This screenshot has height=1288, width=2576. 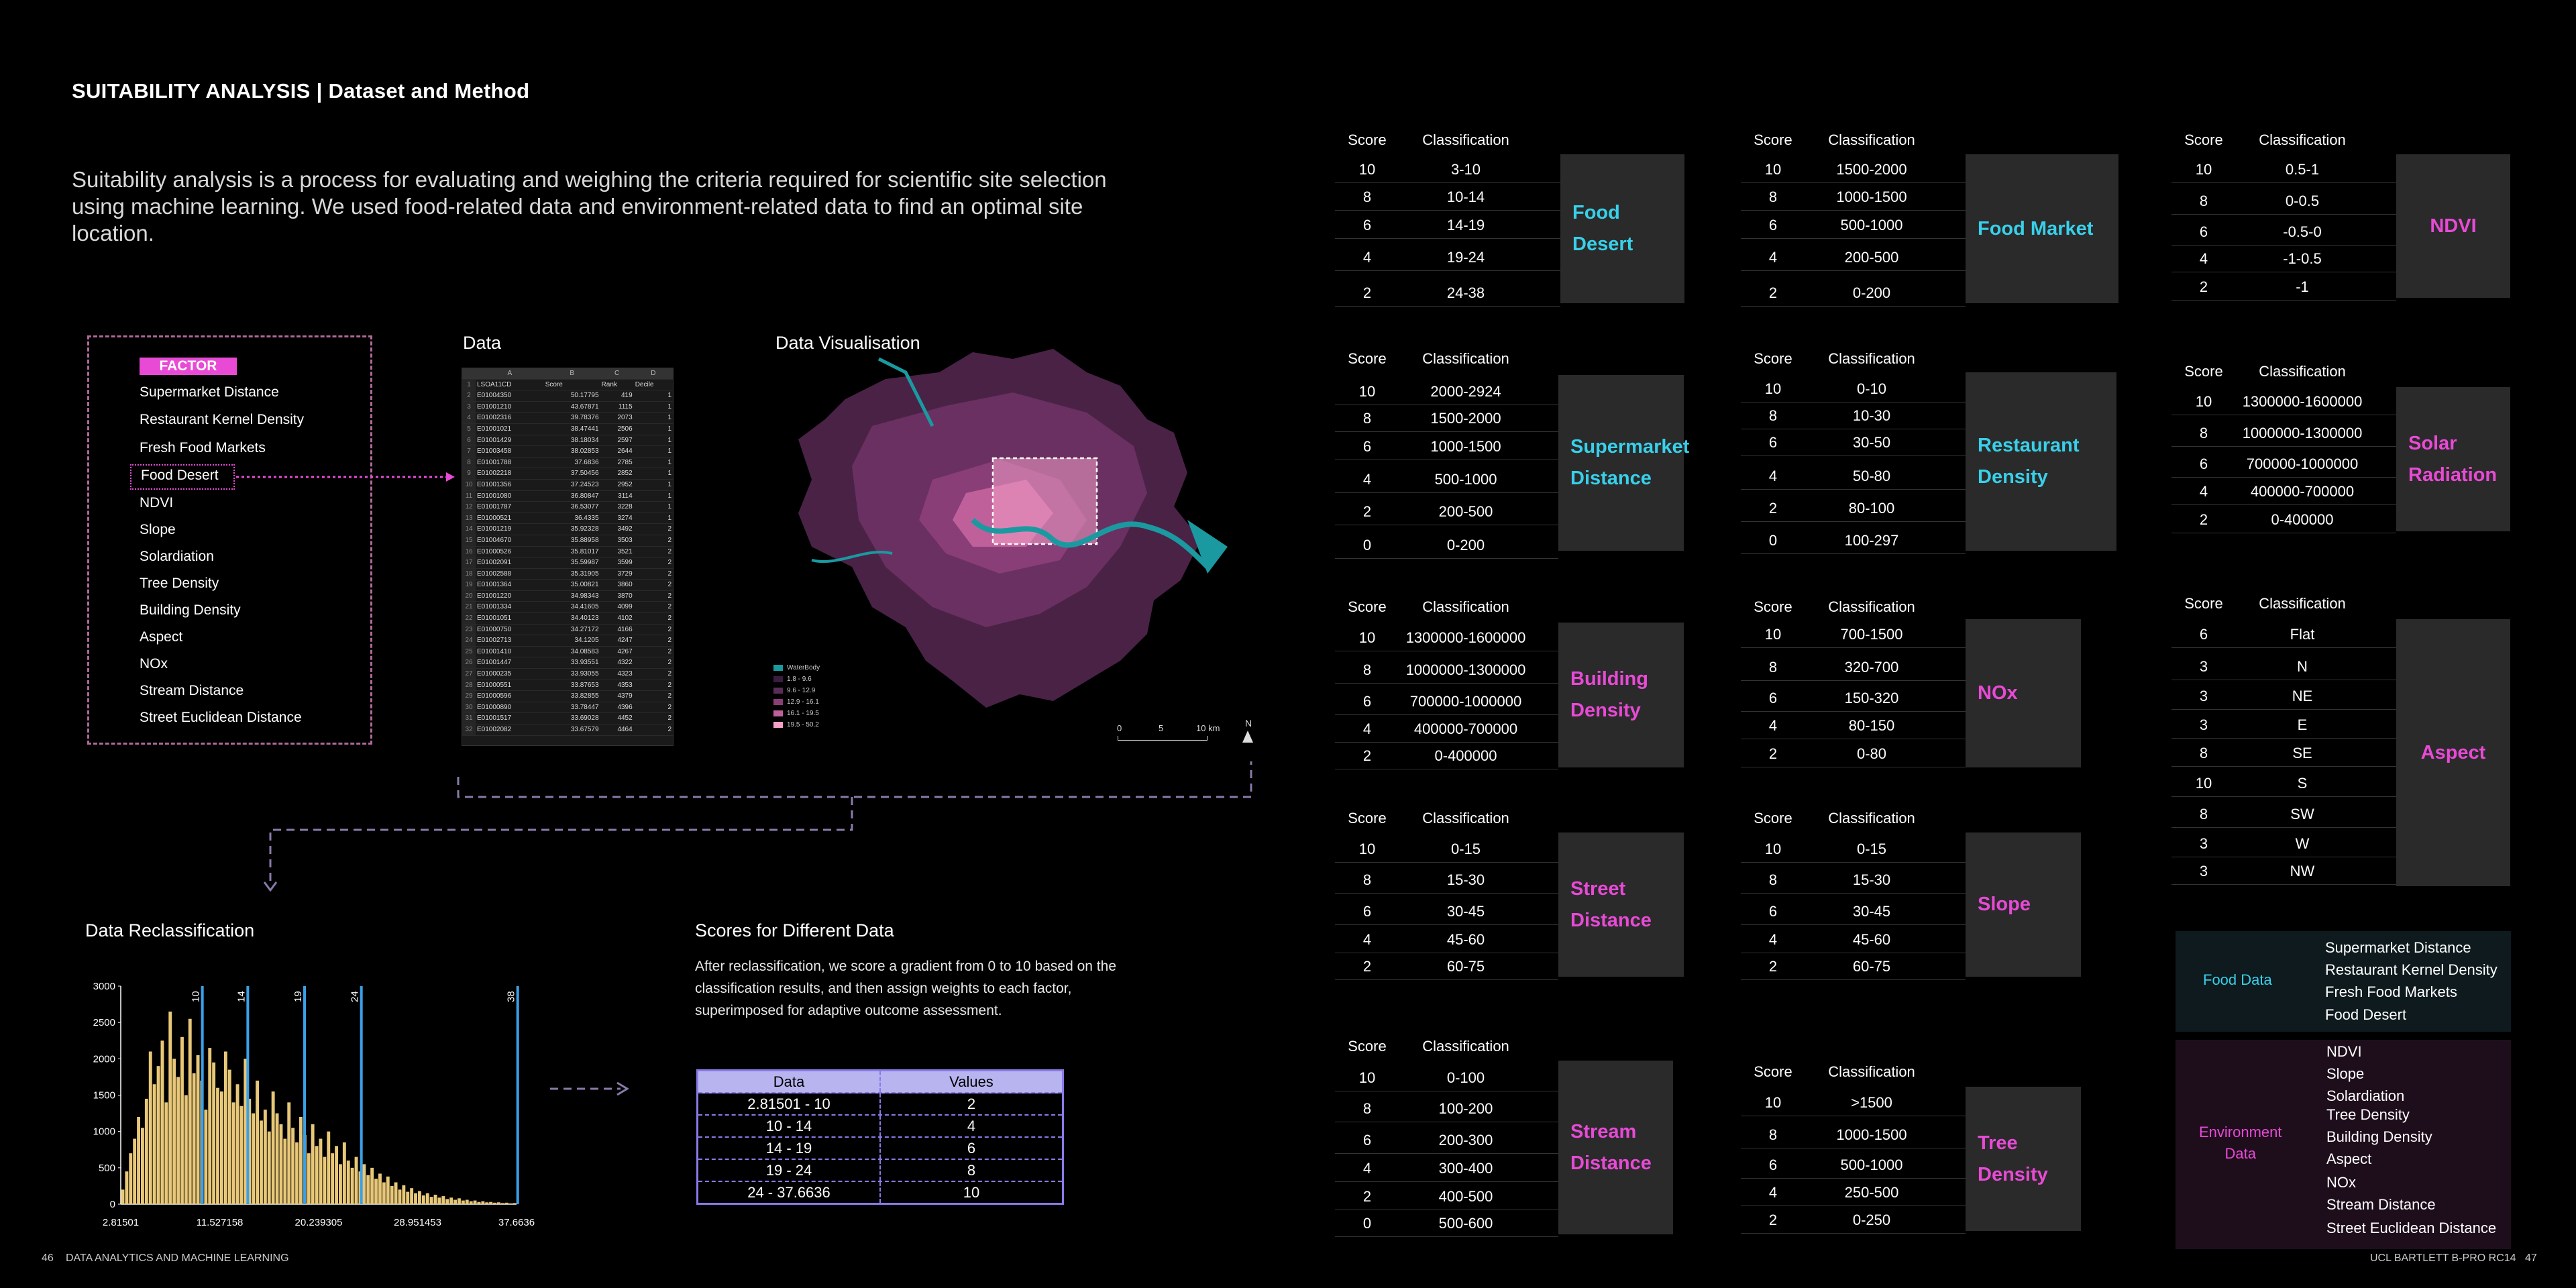 I want to click on table-row: 27 E01000235 33.93055 4323 2, so click(x=567, y=674).